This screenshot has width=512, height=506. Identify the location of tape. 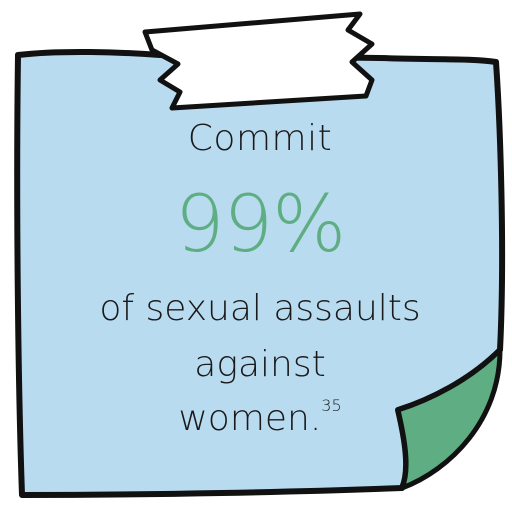
(258, 61).